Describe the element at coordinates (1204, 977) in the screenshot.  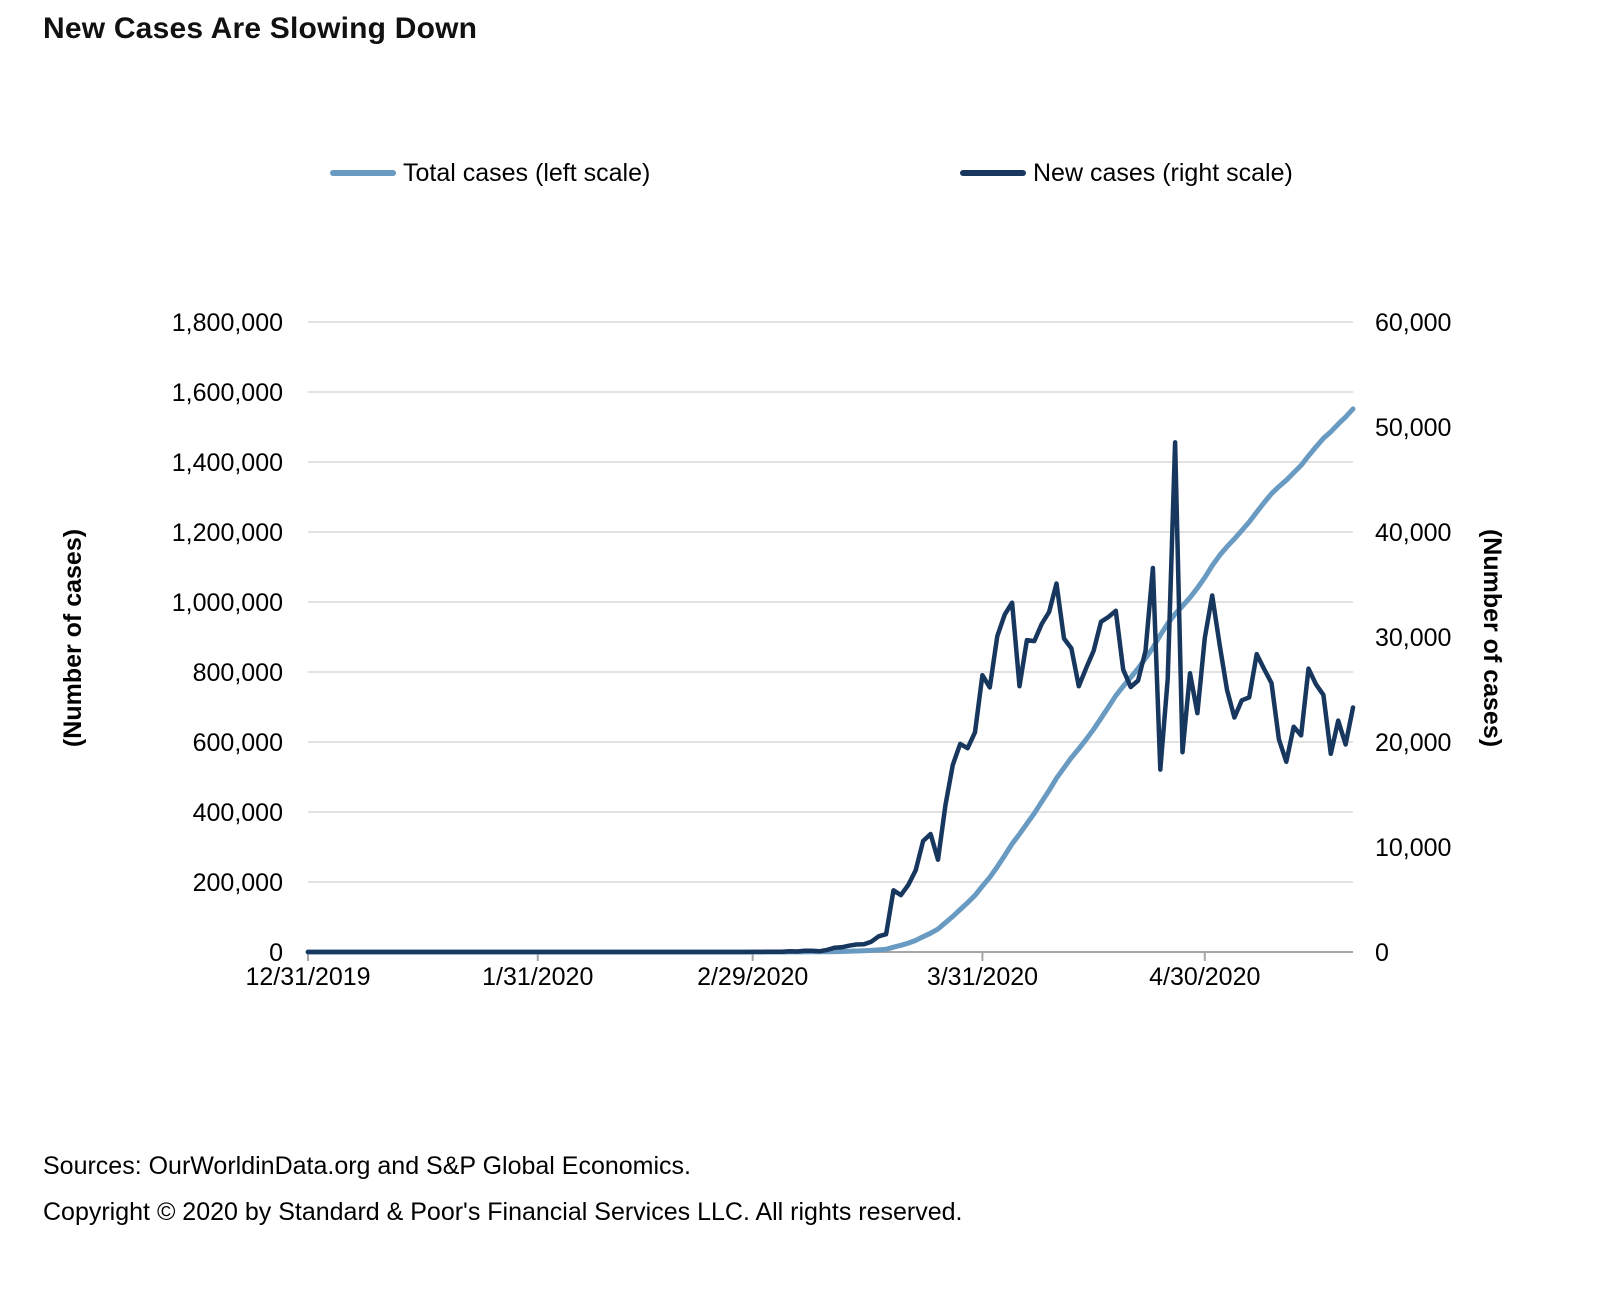
I see `x-axis-label: 4/30/2020` at that location.